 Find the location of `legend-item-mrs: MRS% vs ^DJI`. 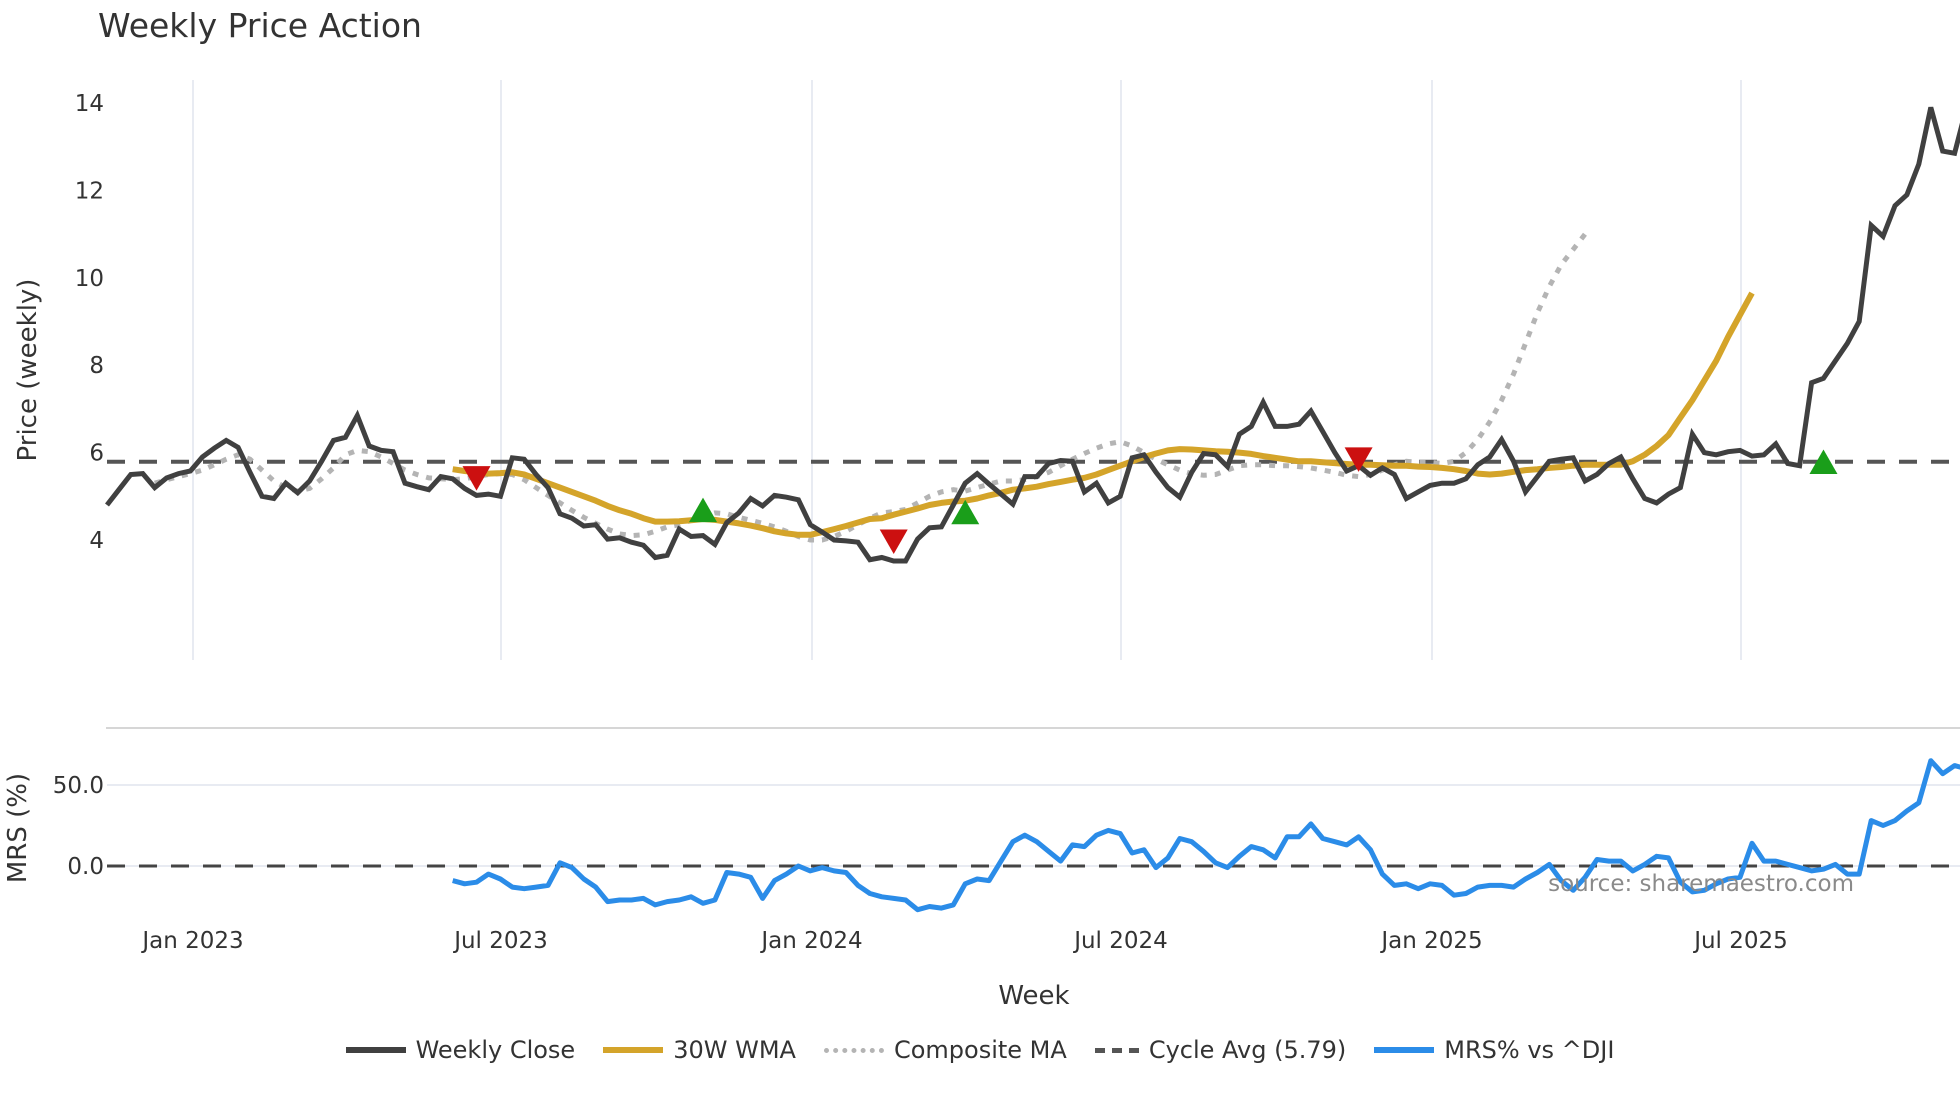

legend-item-mrs: MRS% vs ^DJI is located at coordinates (1494, 1050).